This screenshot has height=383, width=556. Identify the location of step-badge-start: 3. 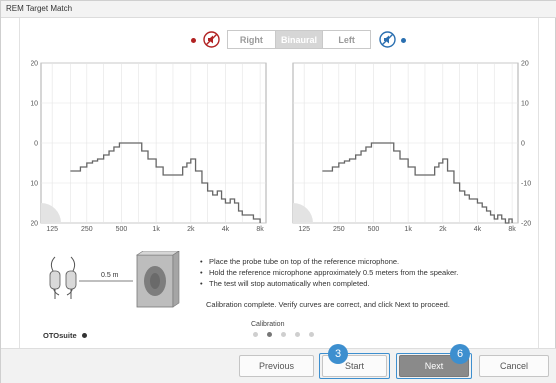
(338, 354).